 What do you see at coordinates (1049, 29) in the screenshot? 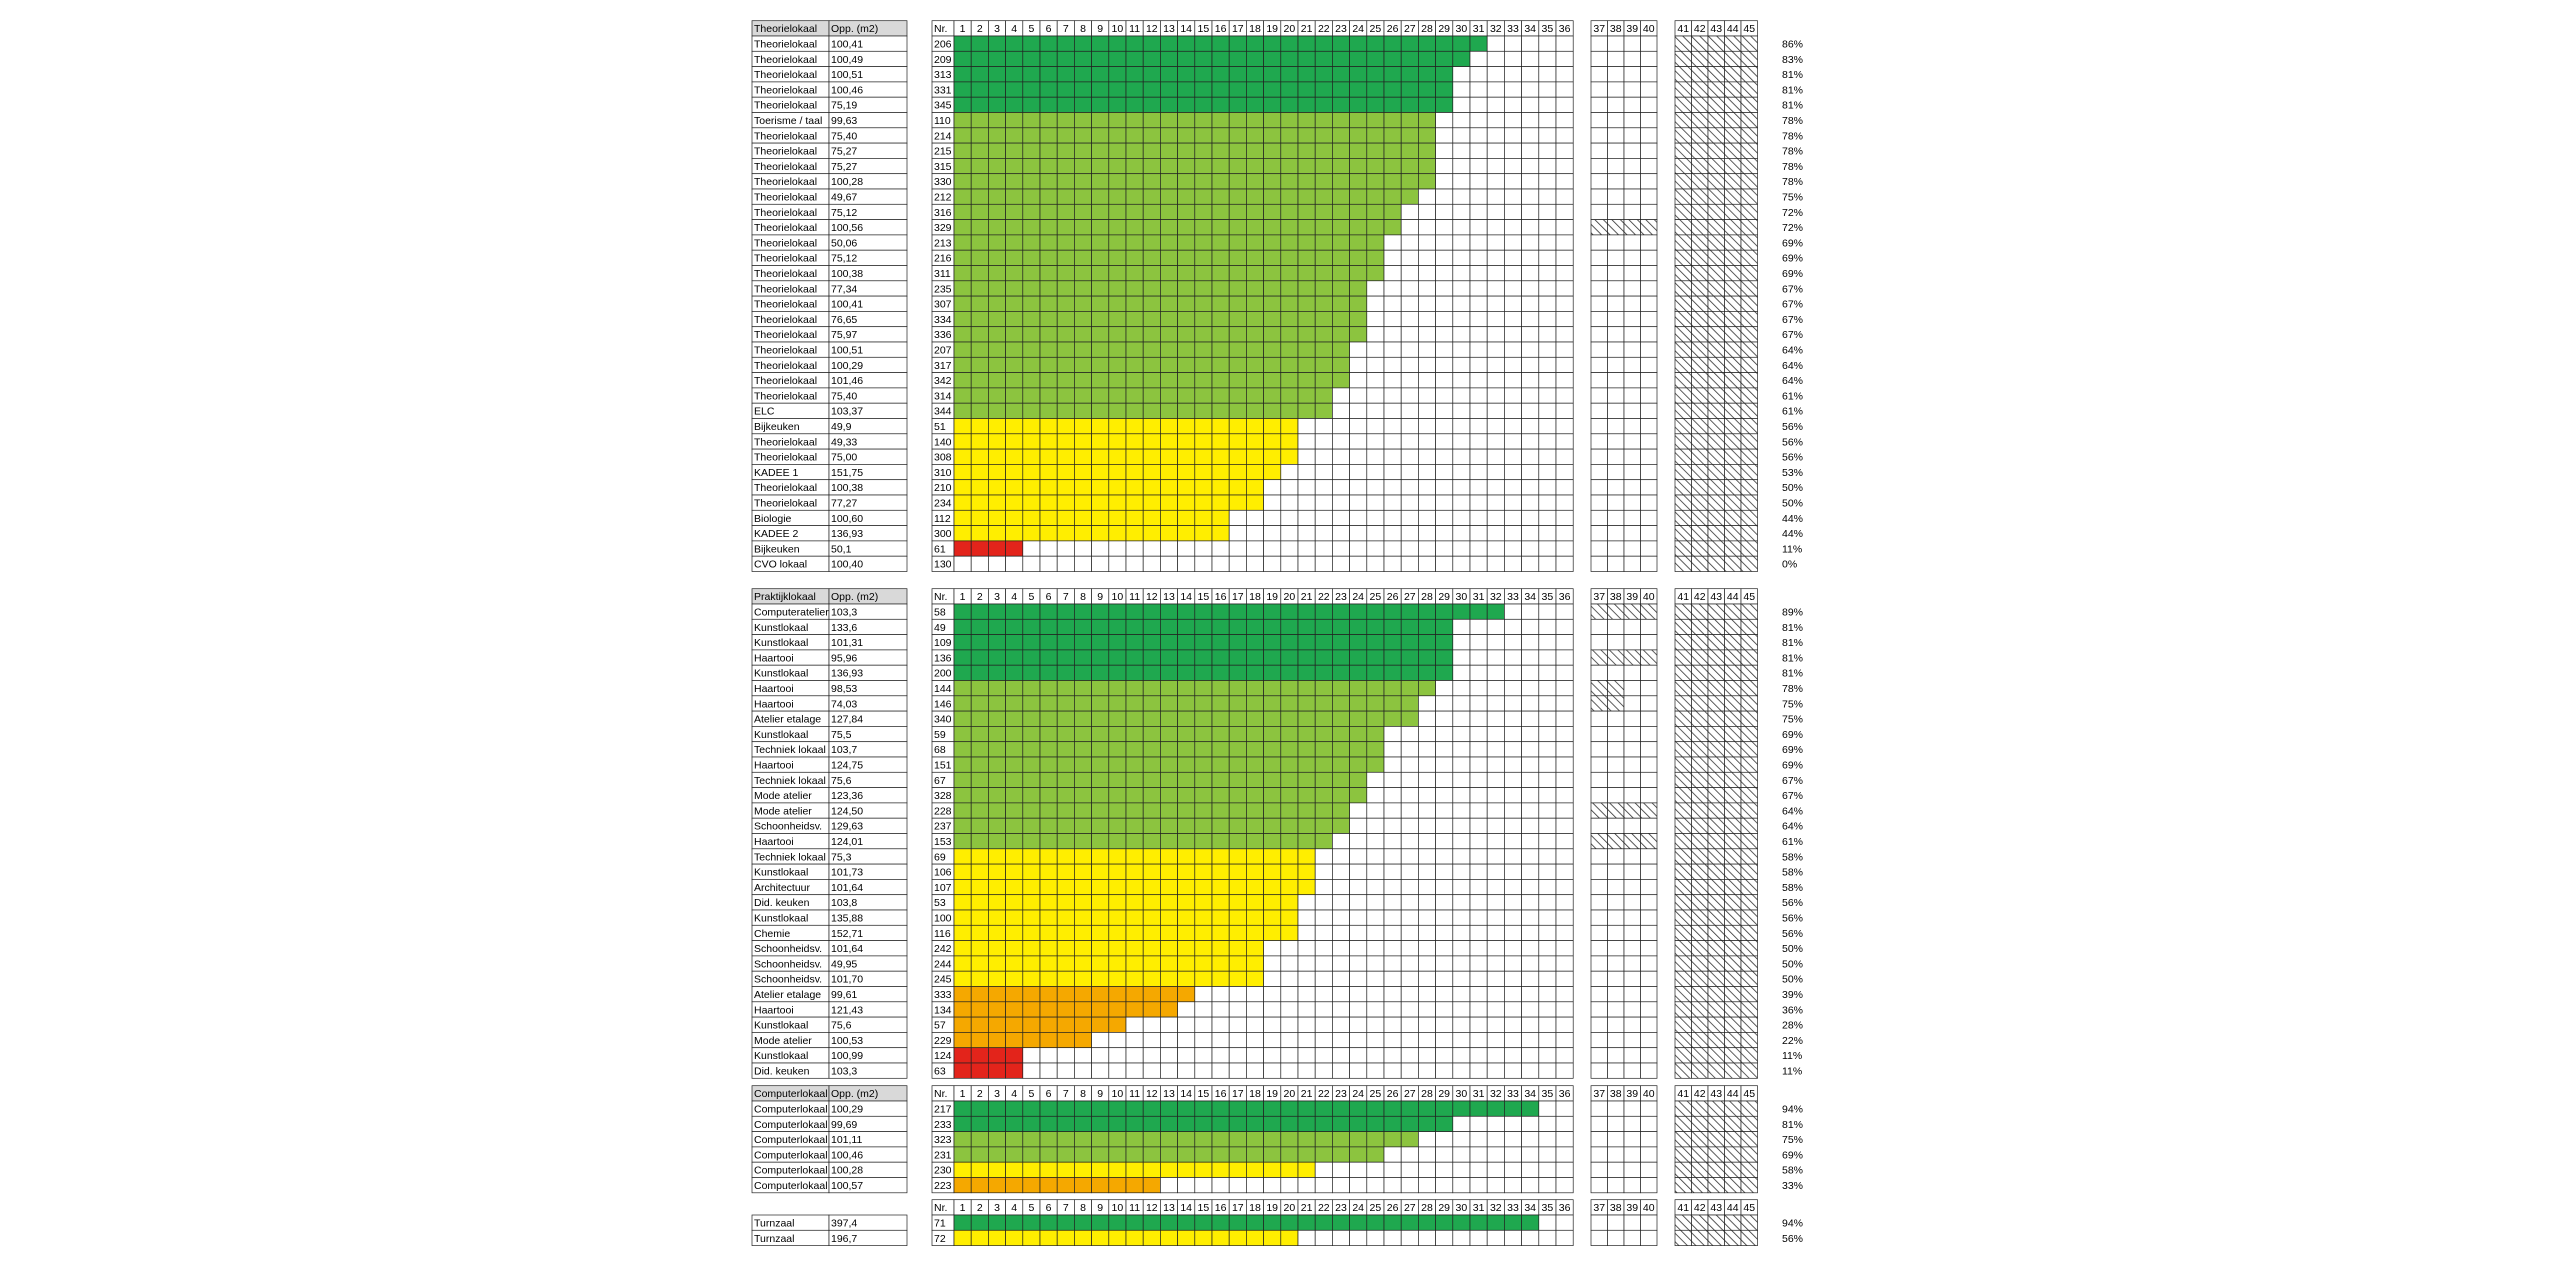
I see `slot-header: 6` at bounding box center [1049, 29].